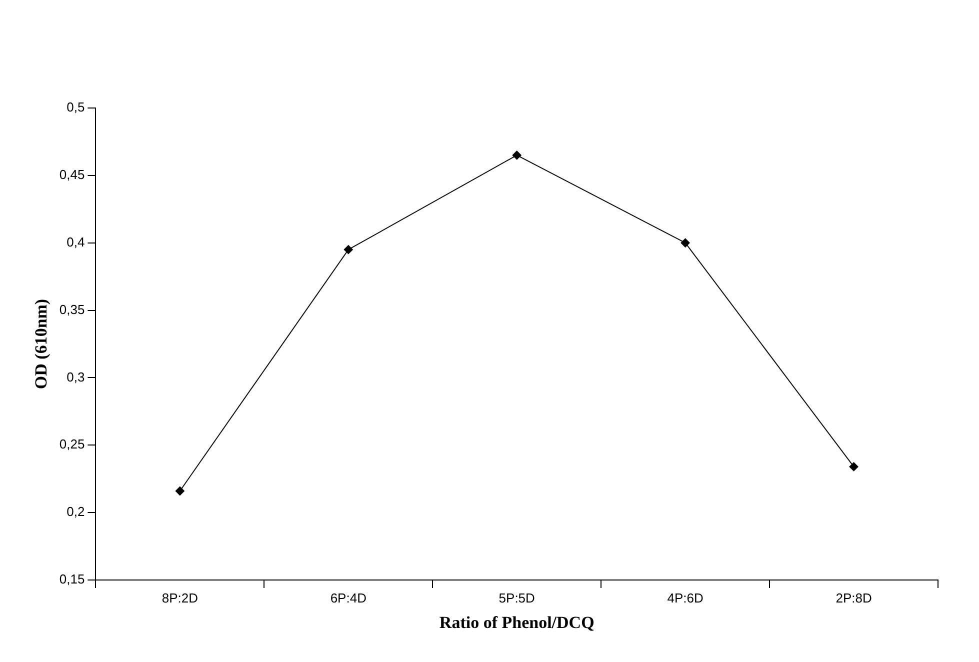 This screenshot has width=979, height=662. I want to click on y-tick-label: 0,4, so click(75, 242).